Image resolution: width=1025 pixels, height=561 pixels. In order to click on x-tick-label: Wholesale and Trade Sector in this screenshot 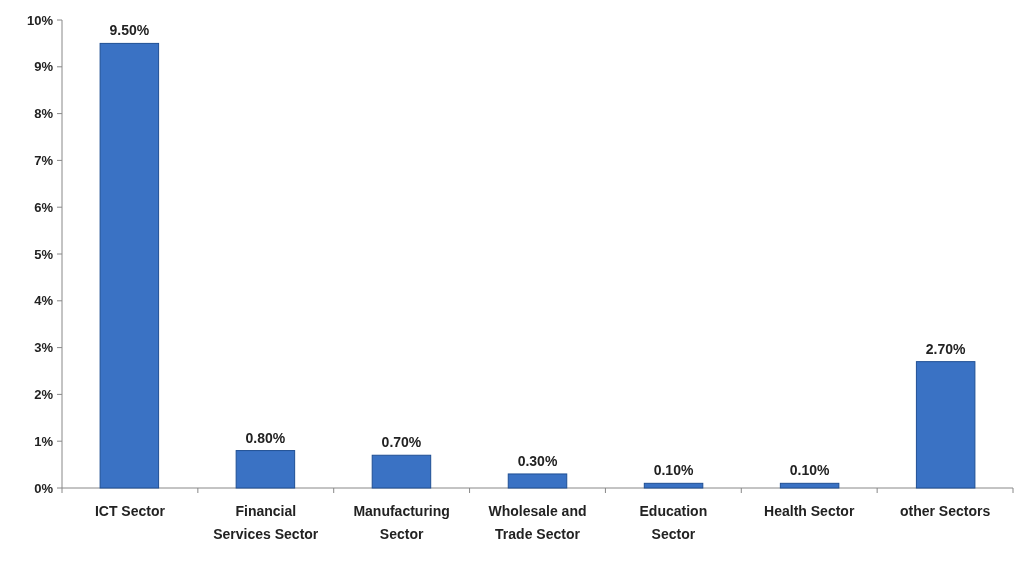, I will do `click(537, 522)`.